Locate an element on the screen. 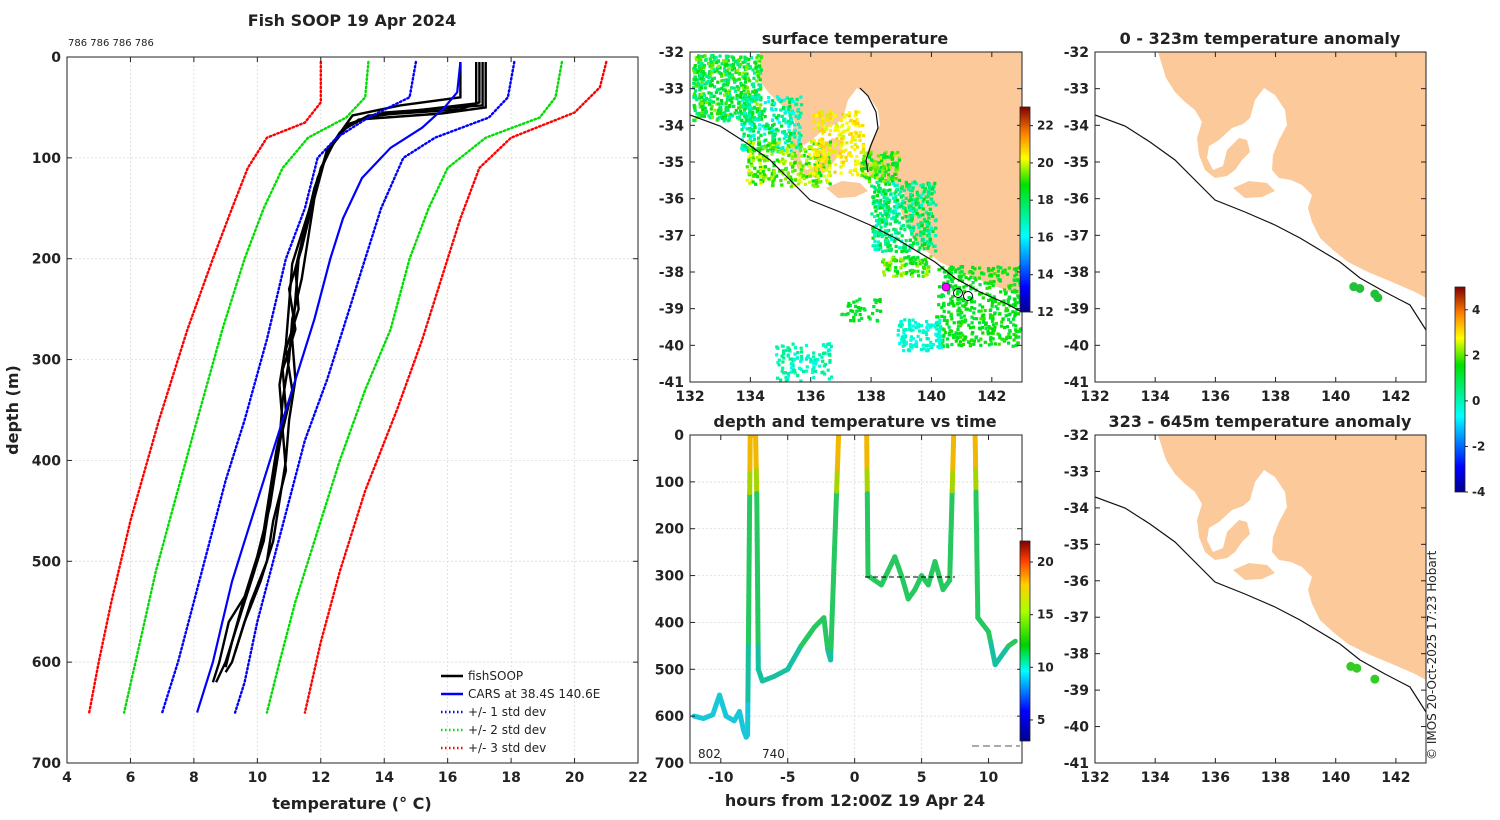 The image size is (1500, 820). y-tick-label: 0 is located at coordinates (56, 58).